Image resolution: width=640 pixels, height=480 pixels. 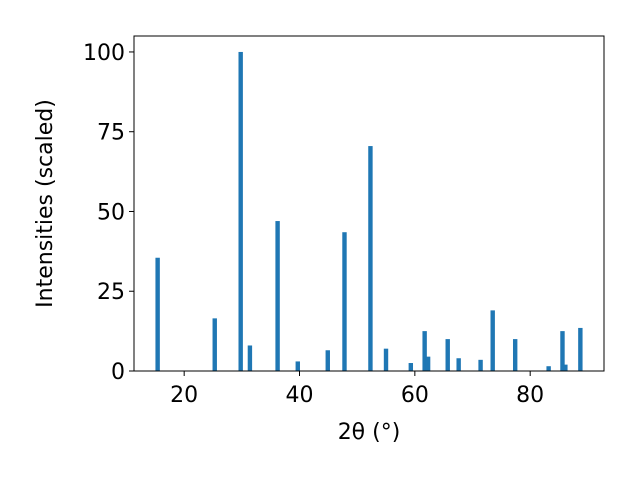 What do you see at coordinates (111, 212) in the screenshot?
I see `y-tick-label: 50` at bounding box center [111, 212].